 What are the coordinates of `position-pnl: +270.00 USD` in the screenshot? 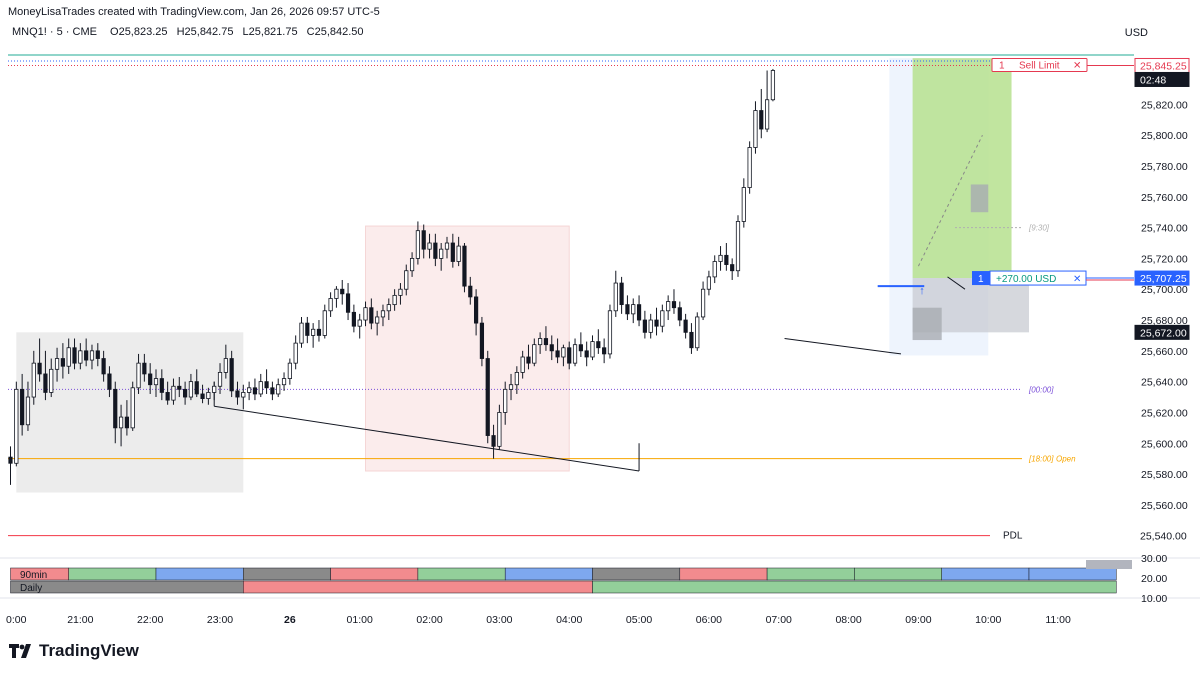 It's located at (1026, 279).